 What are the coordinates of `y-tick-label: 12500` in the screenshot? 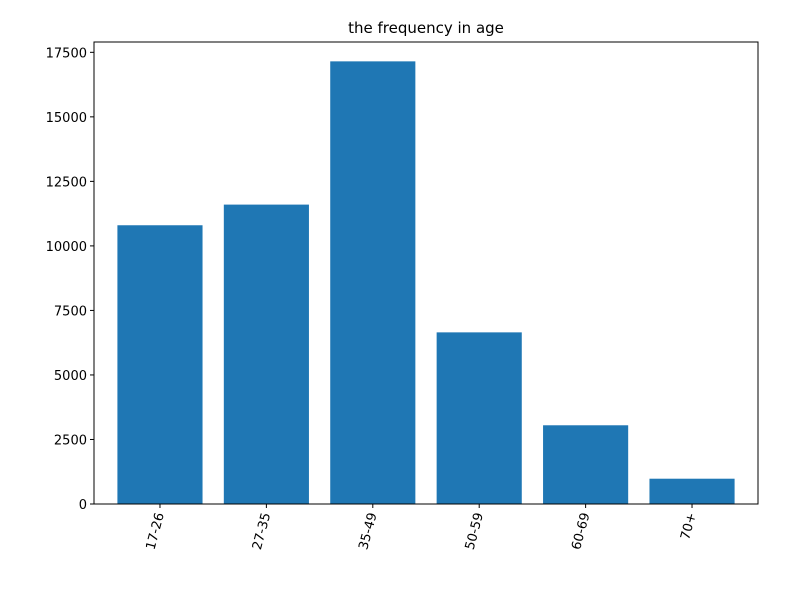 It's located at (66, 182).